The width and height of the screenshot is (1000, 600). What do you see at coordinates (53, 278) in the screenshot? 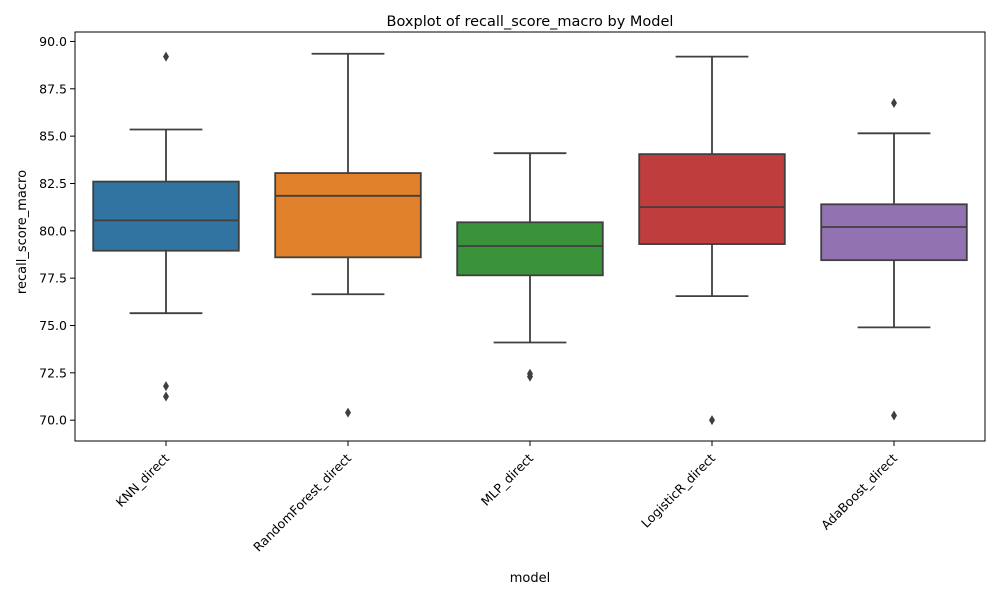
I see `y-tick-label: 77.5` at bounding box center [53, 278].